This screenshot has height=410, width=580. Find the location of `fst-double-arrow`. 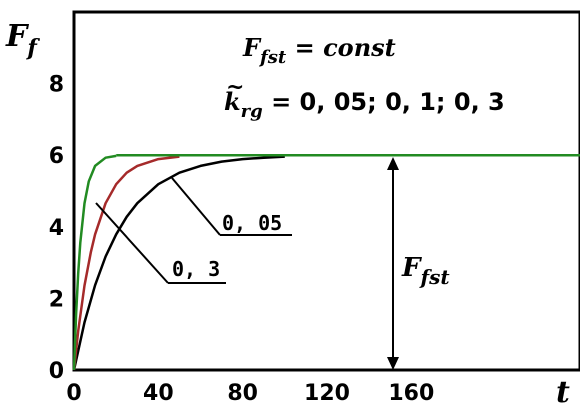

fst-double-arrow is located at coordinates (393, 263).